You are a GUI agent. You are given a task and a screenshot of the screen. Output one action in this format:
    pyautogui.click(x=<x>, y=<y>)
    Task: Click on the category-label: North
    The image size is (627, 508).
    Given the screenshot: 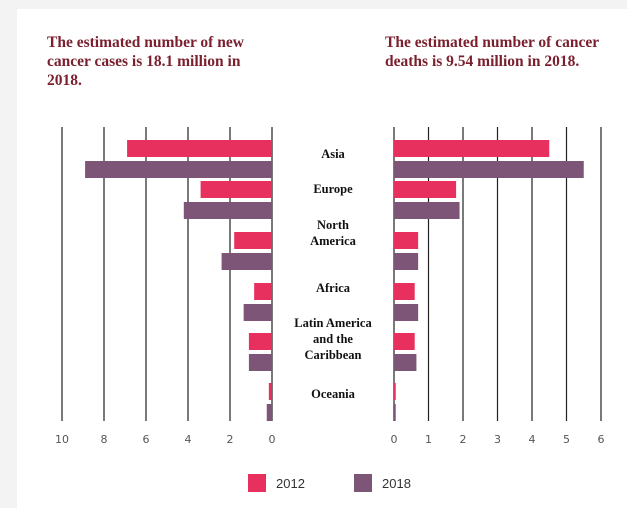 What is the action you would take?
    pyautogui.click(x=333, y=225)
    